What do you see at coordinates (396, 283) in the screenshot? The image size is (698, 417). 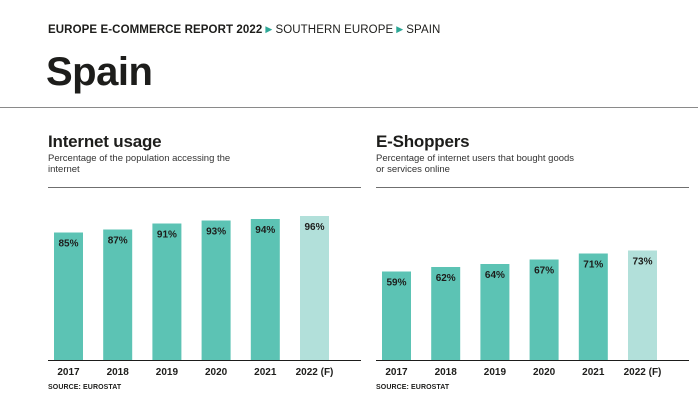 I see `data-label: 59%` at bounding box center [396, 283].